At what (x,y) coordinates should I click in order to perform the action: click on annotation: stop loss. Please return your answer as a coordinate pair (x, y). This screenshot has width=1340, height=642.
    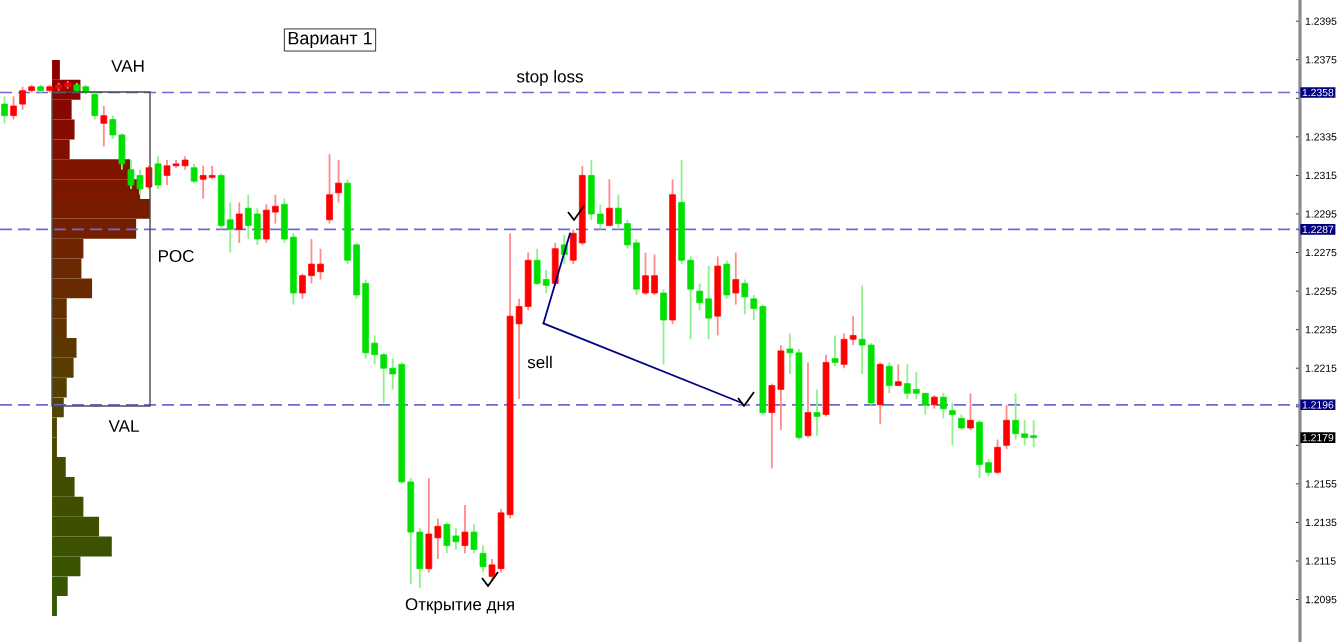
    Looking at the image, I should click on (549, 78).